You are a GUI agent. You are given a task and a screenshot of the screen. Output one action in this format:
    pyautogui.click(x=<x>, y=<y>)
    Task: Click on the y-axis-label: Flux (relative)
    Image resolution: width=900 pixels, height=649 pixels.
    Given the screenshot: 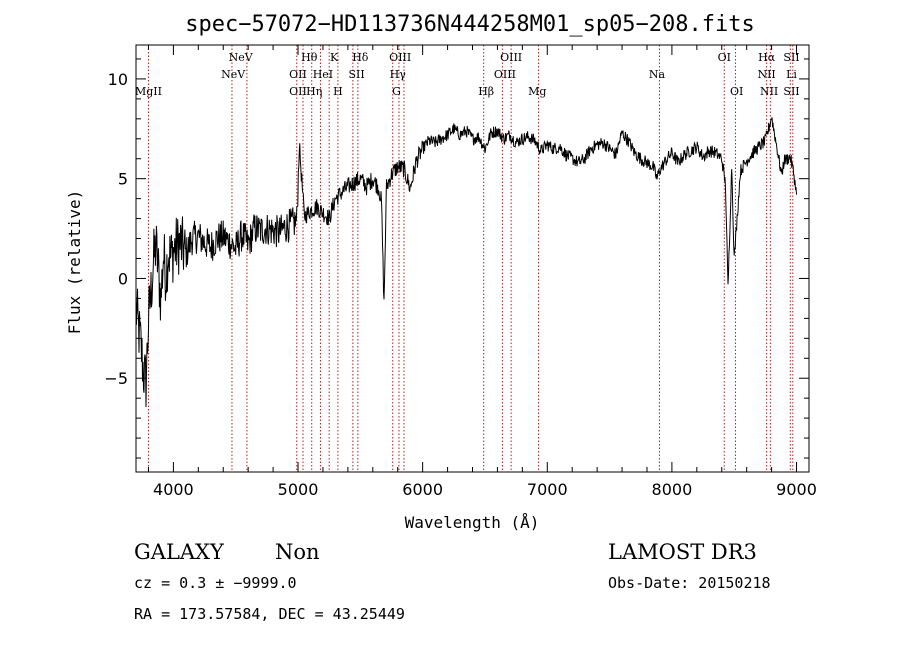 What is the action you would take?
    pyautogui.click(x=74, y=262)
    